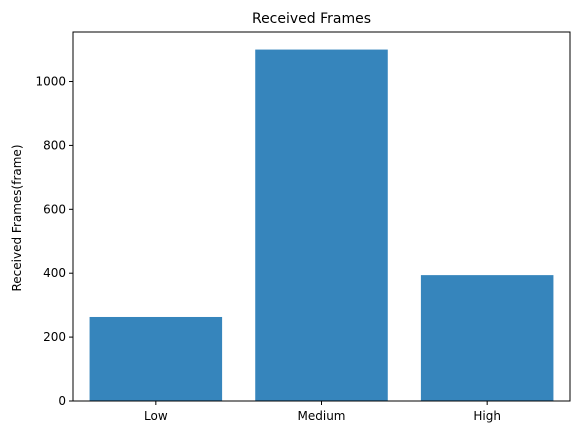  I want to click on y-axis-label: Received Frames(frame), so click(17, 218).